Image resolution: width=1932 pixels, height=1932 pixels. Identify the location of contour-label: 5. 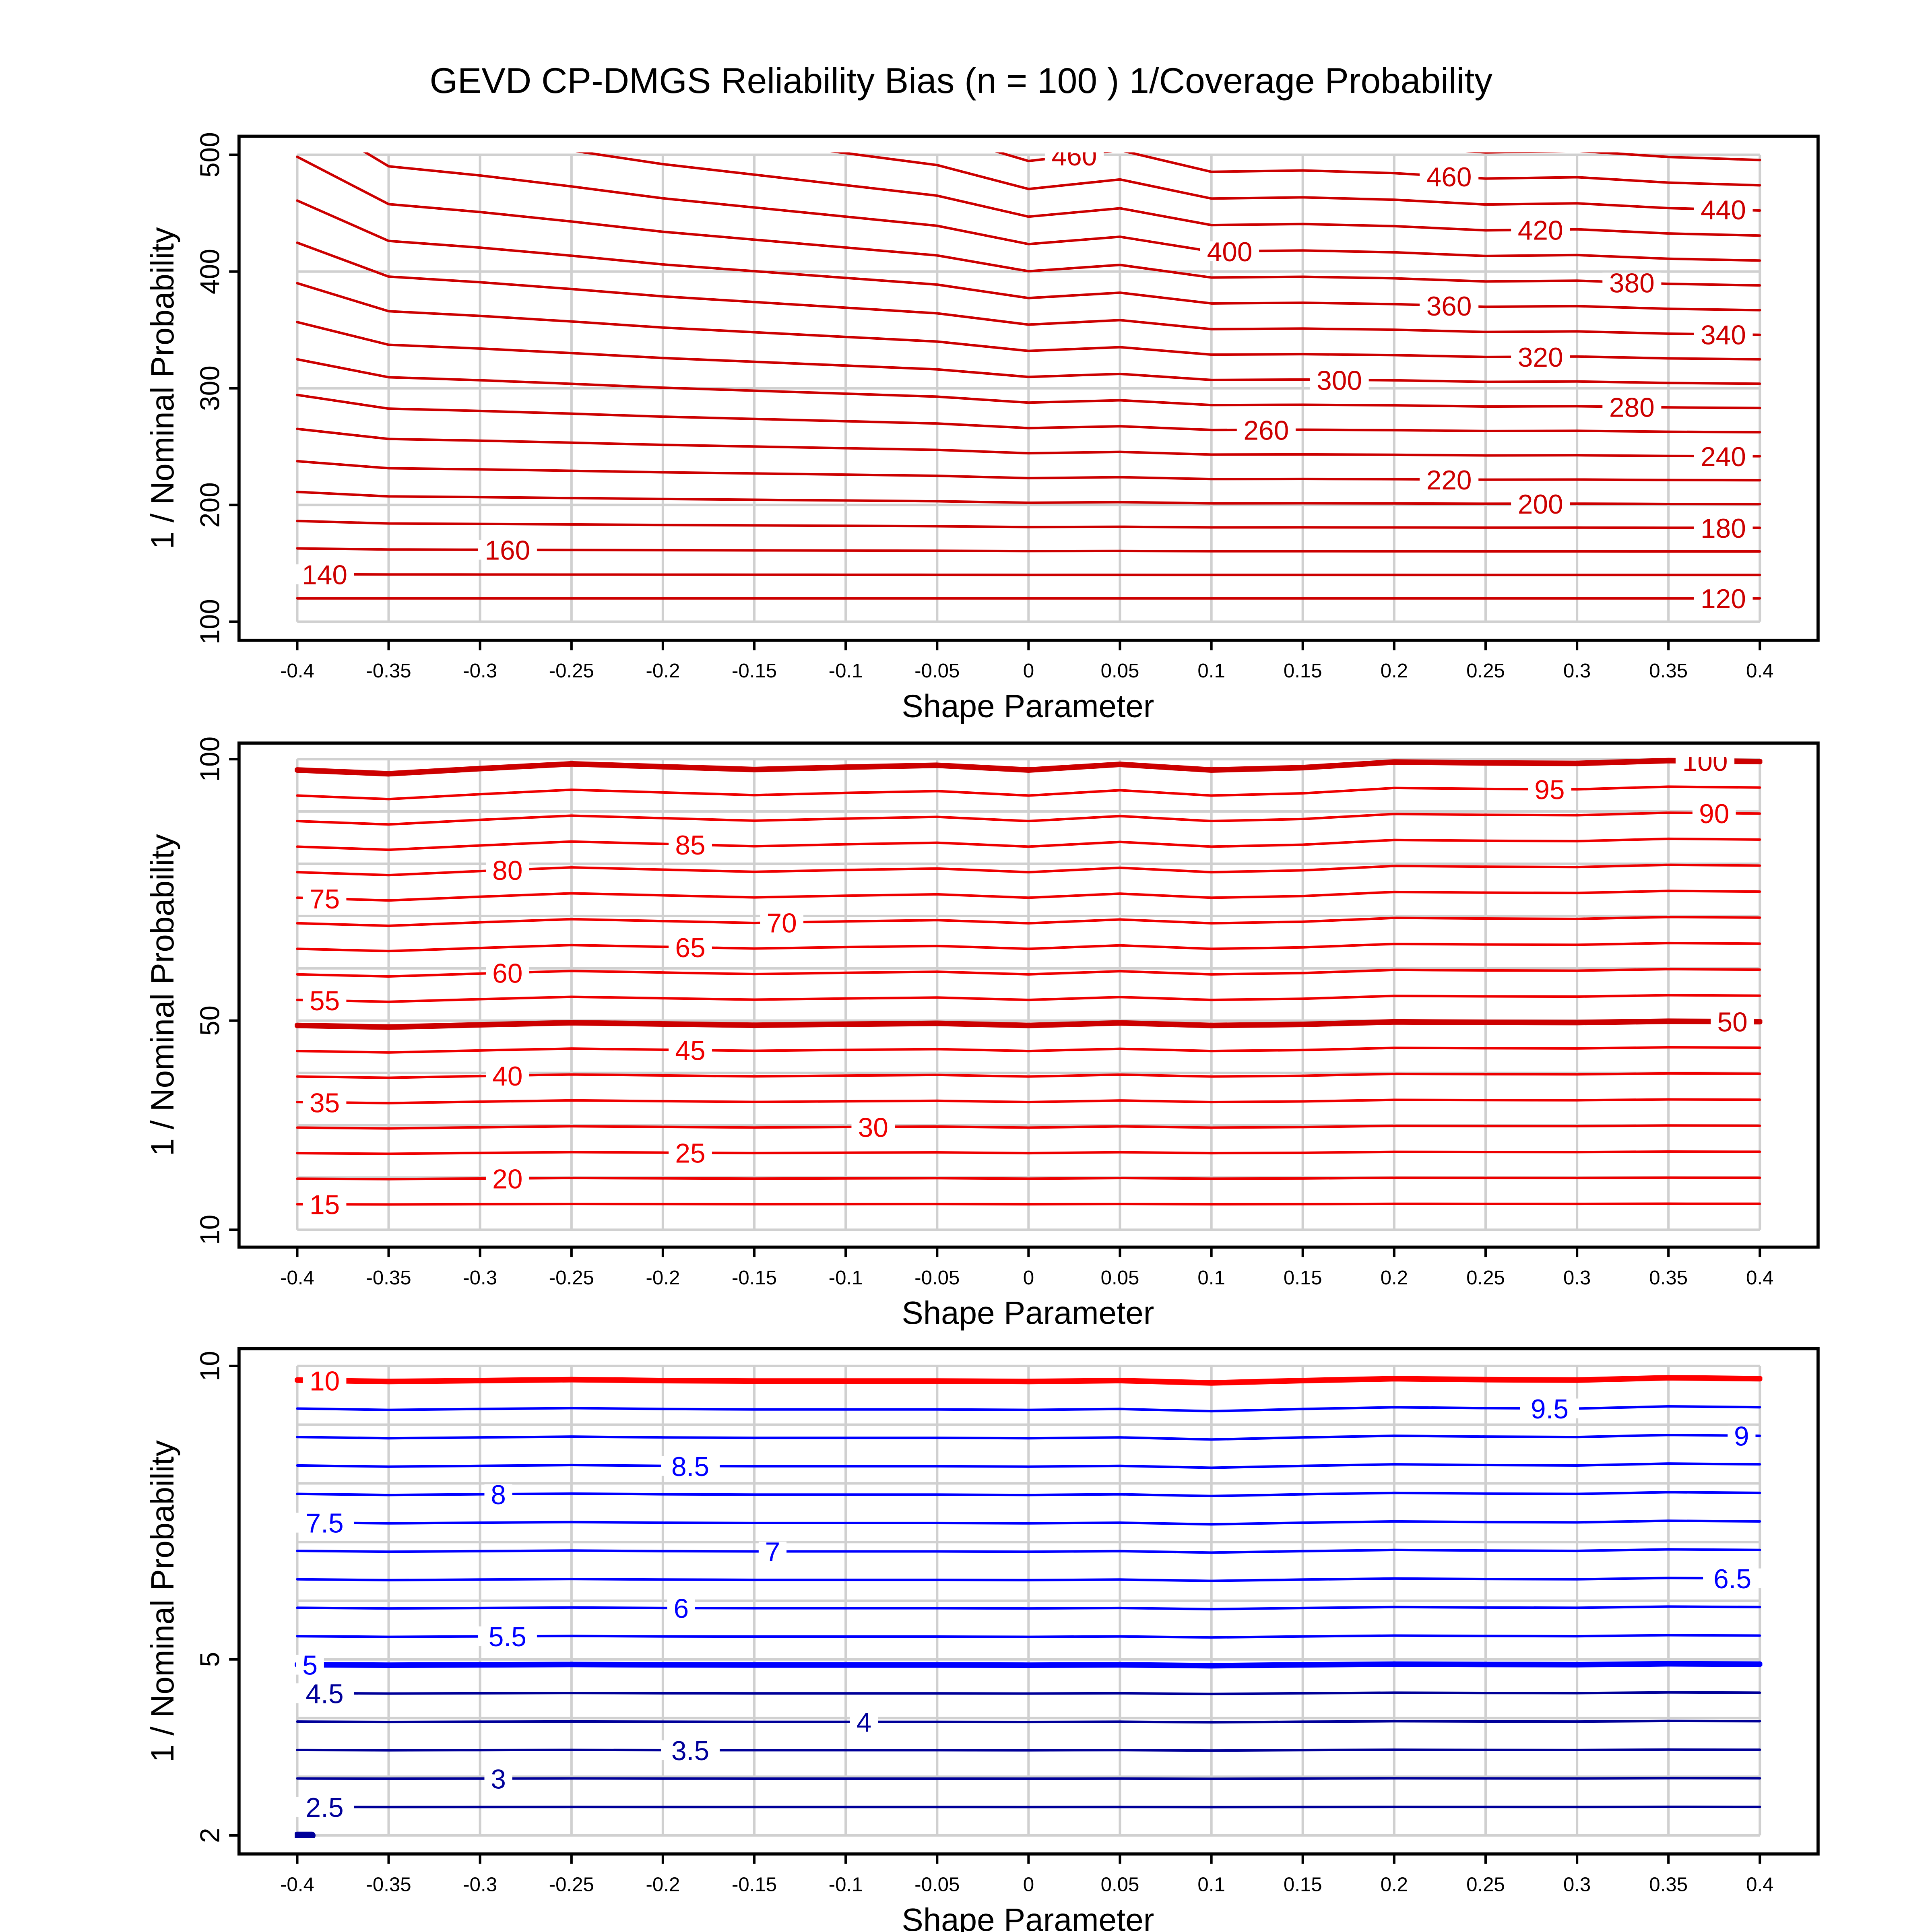
(310, 1666).